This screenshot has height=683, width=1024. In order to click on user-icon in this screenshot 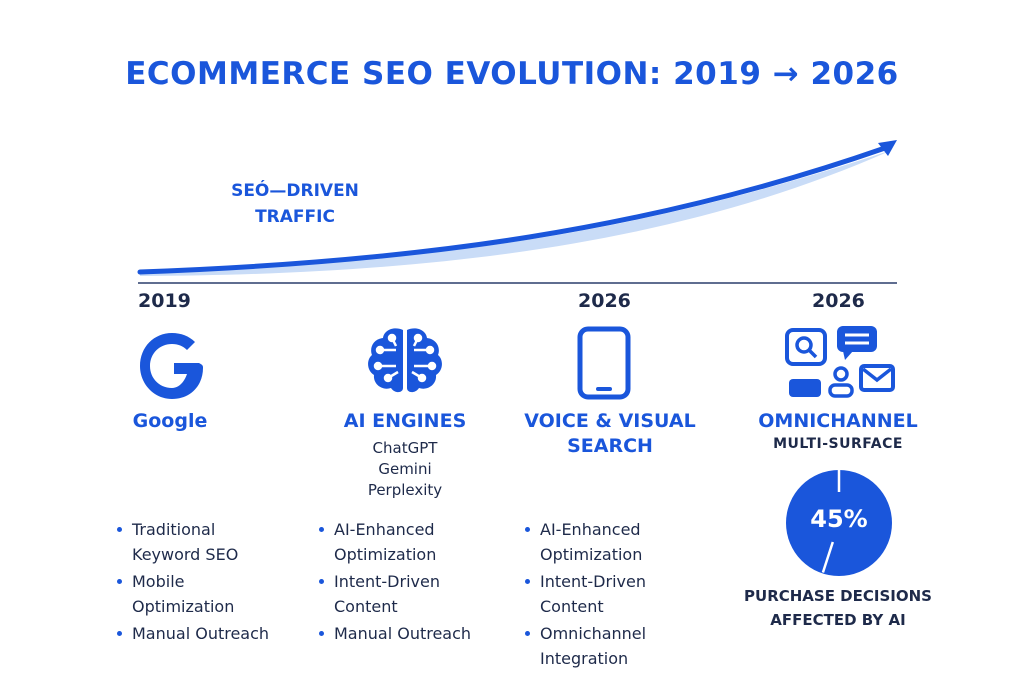, I will do `click(841, 382)`.